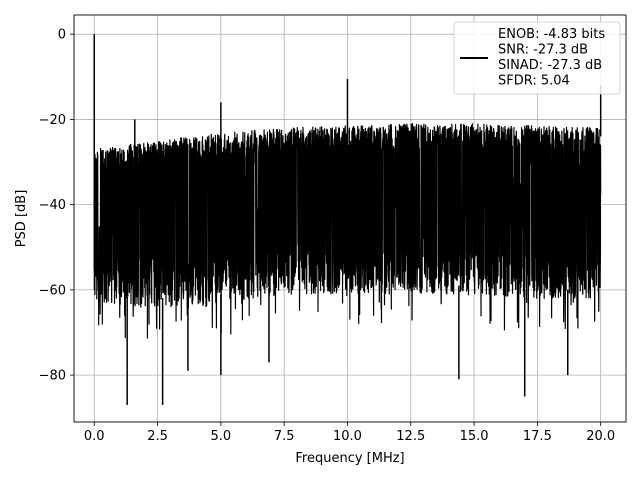 The width and height of the screenshot is (640, 480). Describe the element at coordinates (52, 205) in the screenshot. I see `y-tick-label: −40` at that location.